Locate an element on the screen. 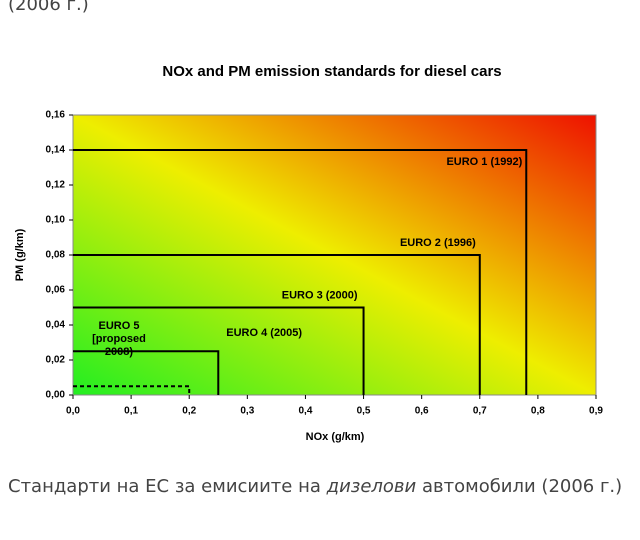  y-tick-label: 0,12 is located at coordinates (56, 185).